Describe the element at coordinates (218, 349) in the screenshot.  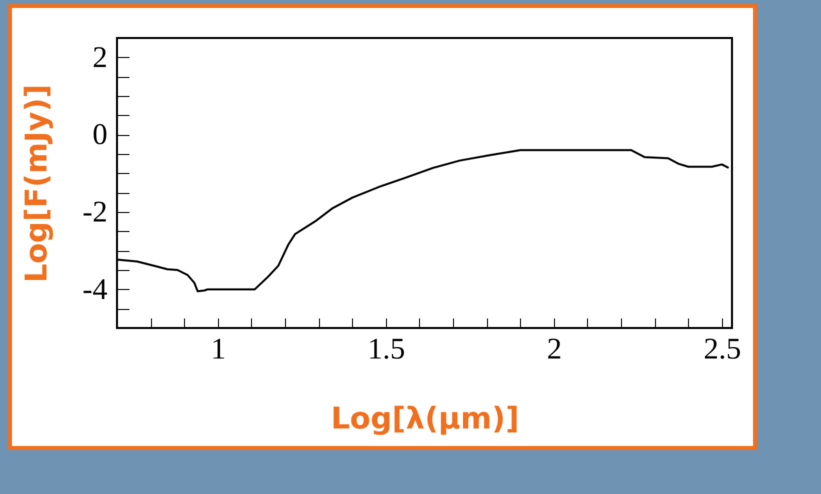
I see `x-tick-label: 1` at that location.